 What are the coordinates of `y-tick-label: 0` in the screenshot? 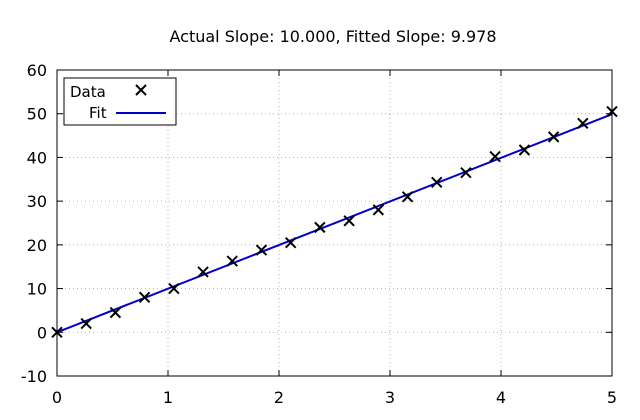 It's located at (42, 332).